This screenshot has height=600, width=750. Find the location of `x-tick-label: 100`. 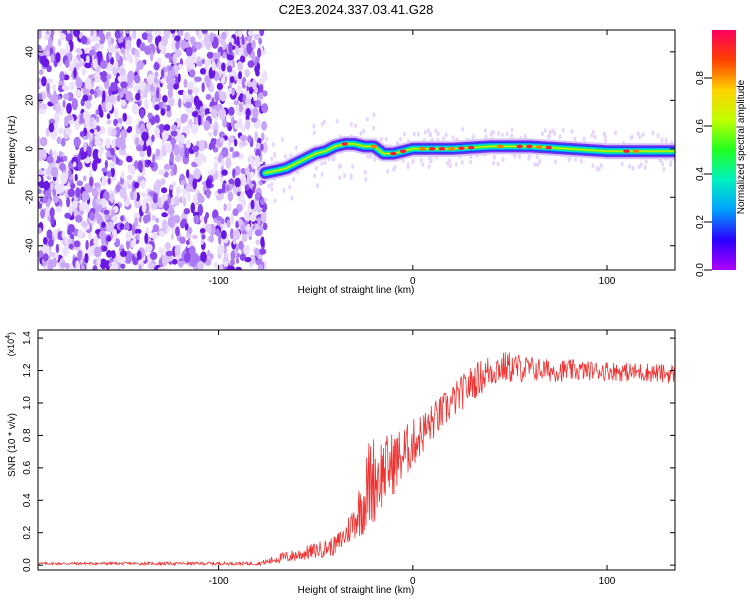

x-tick-label: 100 is located at coordinates (607, 581).